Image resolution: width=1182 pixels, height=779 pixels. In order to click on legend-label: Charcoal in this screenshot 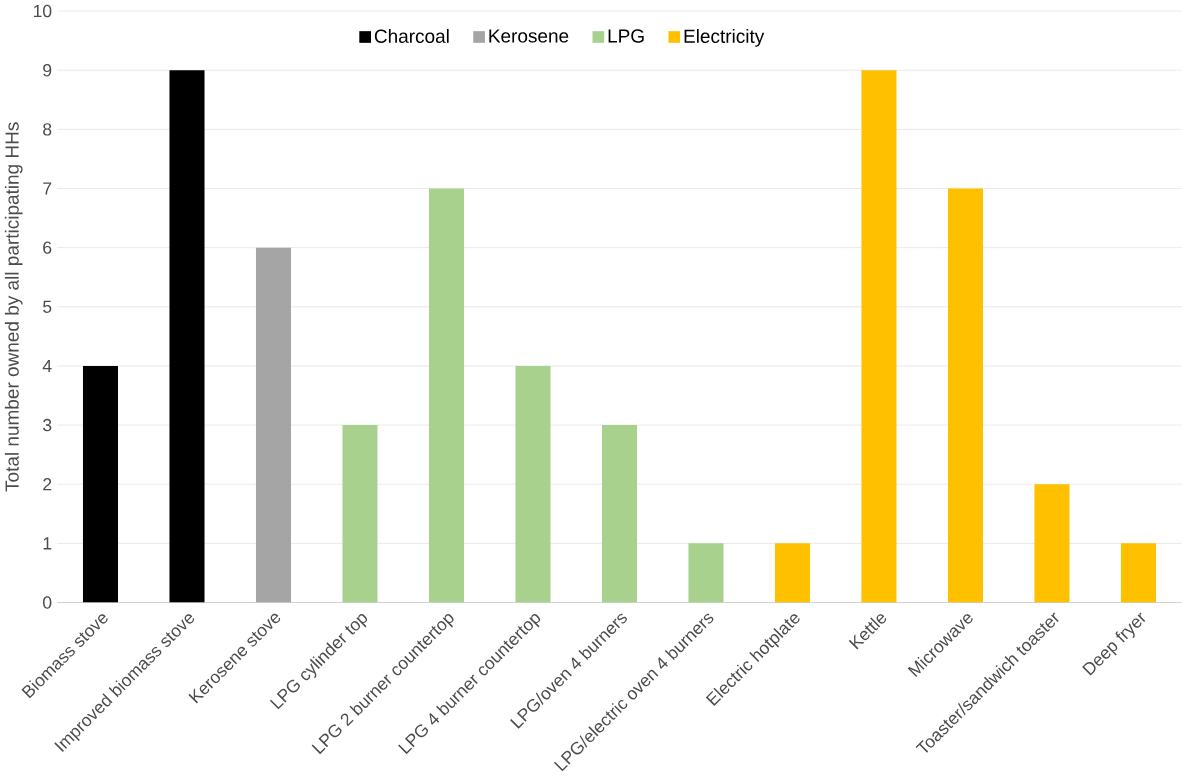, I will do `click(411, 35)`.